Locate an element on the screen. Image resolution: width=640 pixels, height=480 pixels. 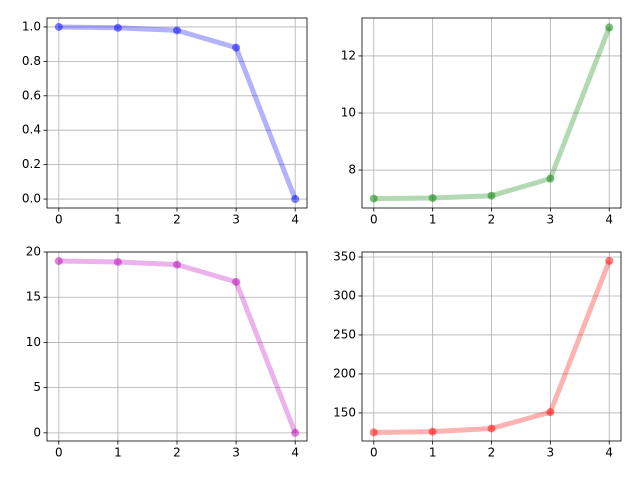
y-tick-label: 15 is located at coordinates (33, 297).